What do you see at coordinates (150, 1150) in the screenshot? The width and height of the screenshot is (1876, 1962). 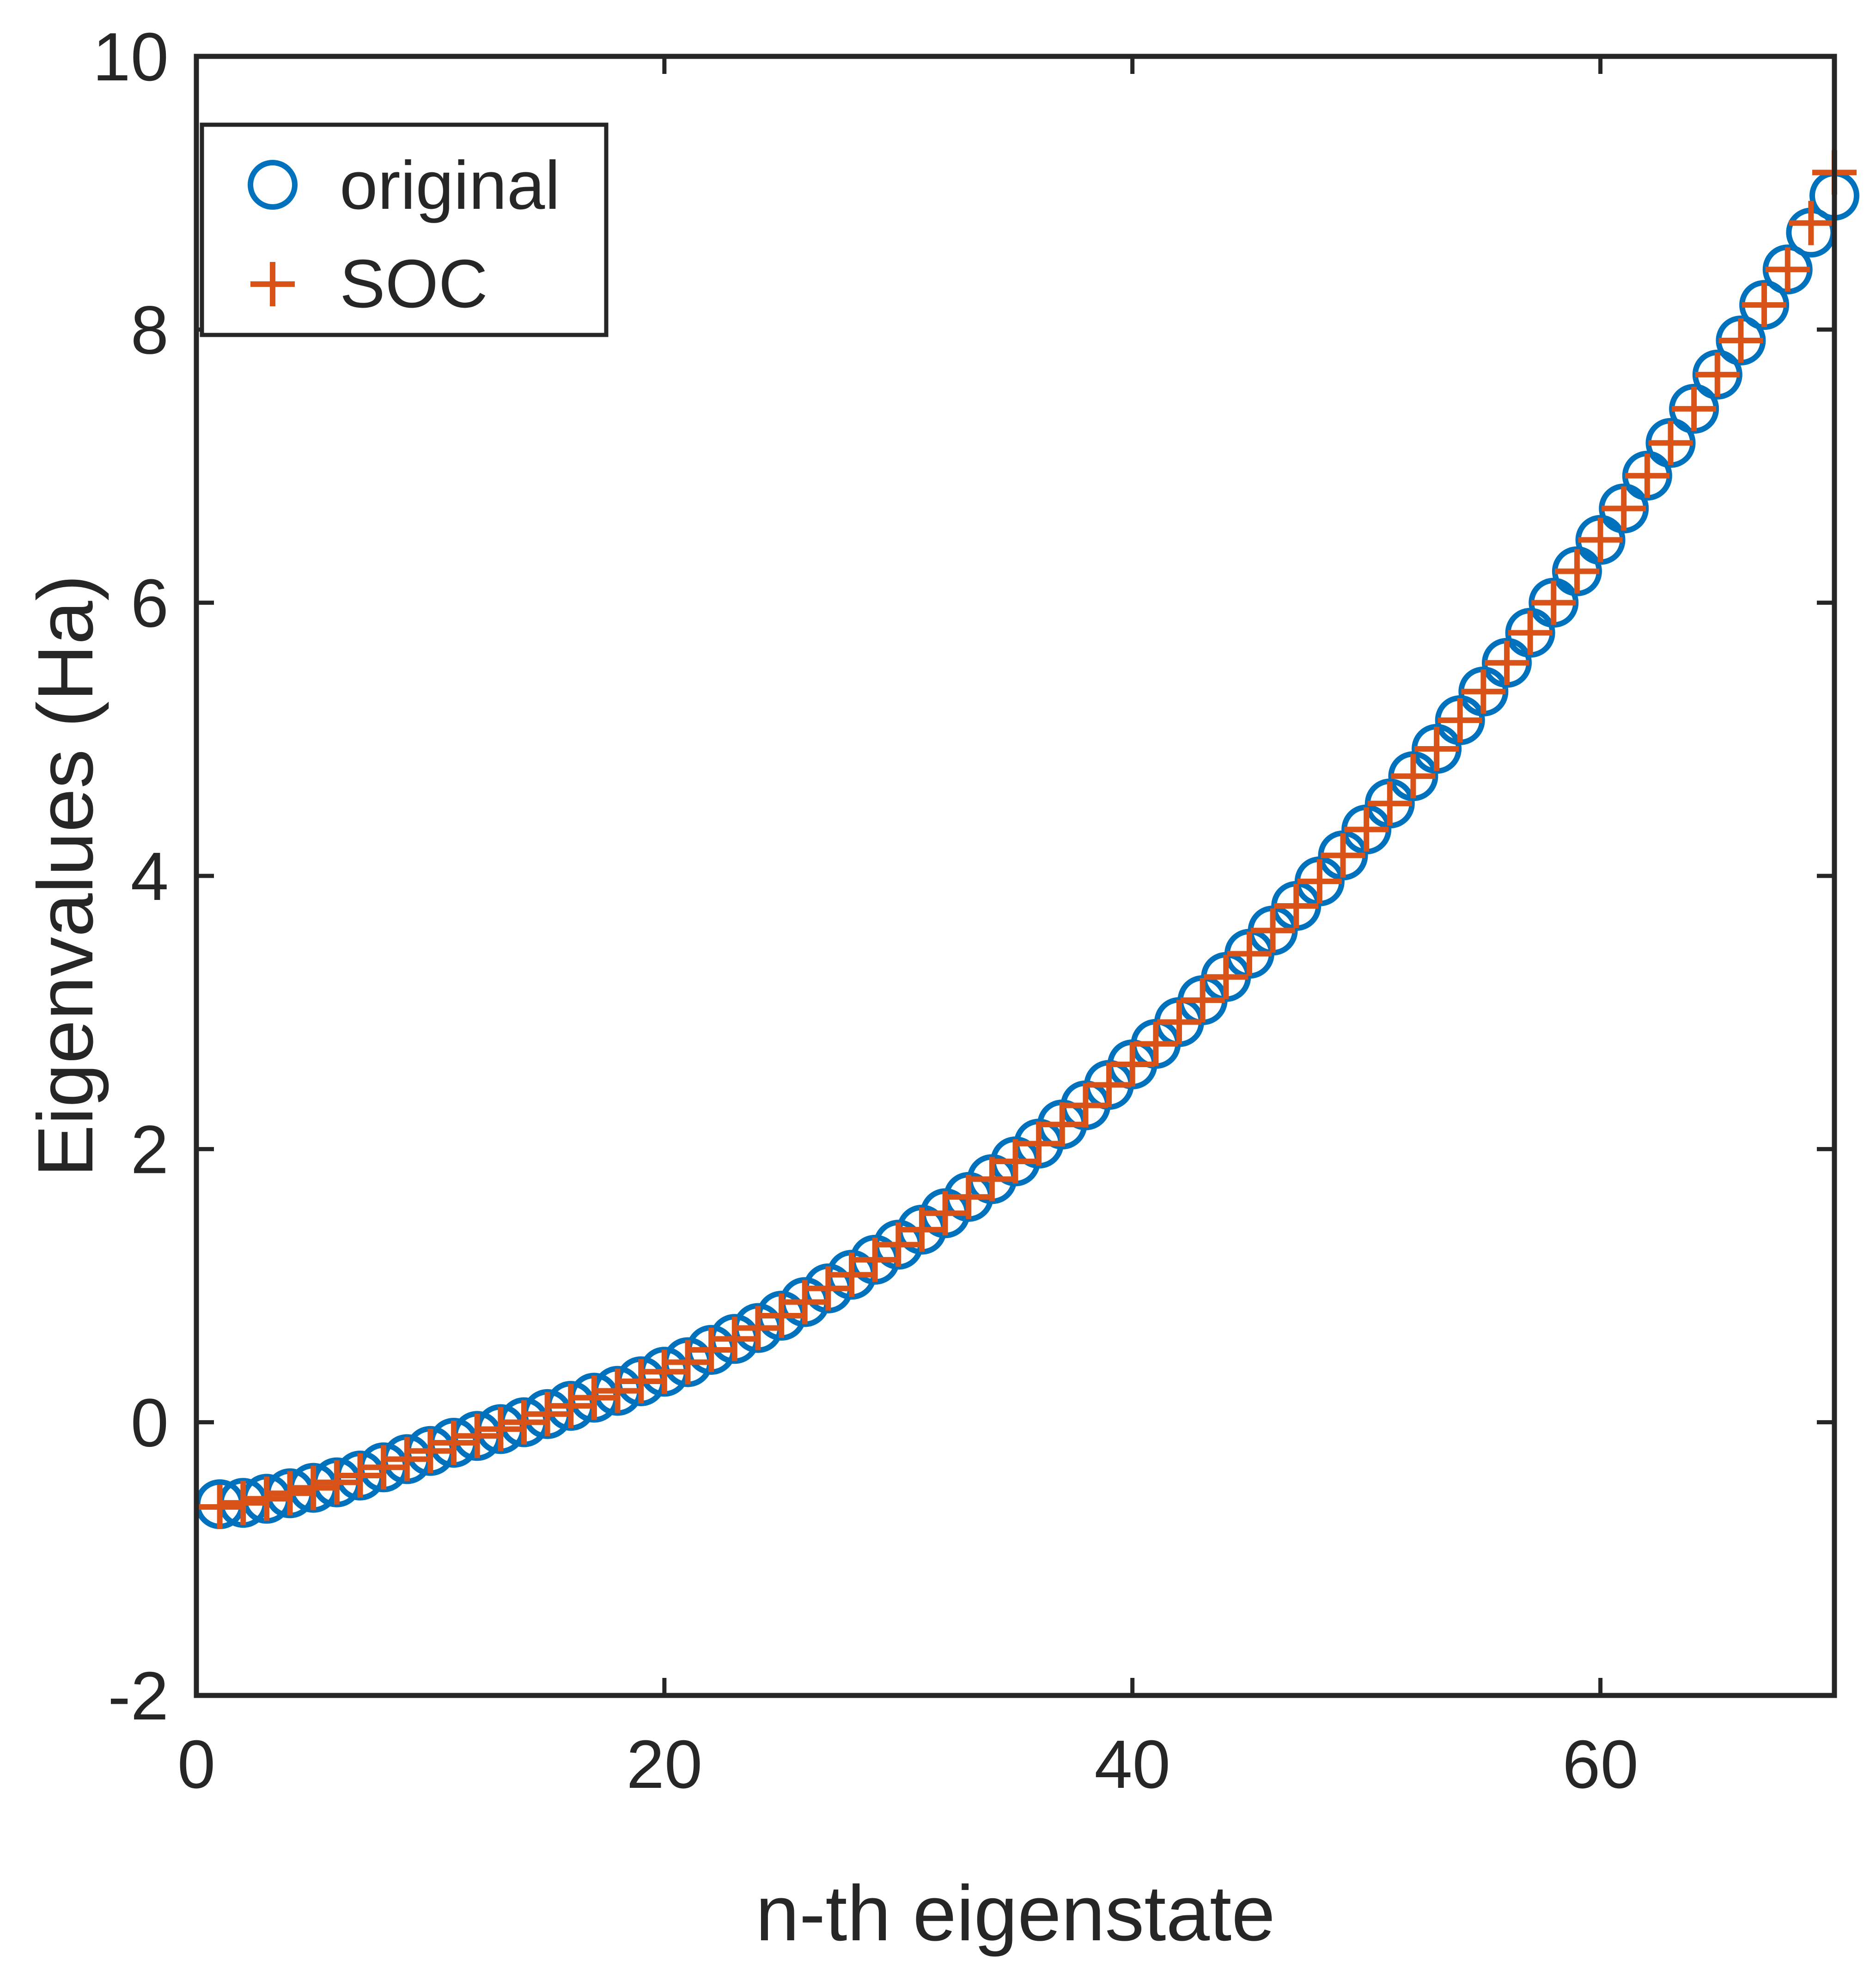 I see `y-tick-label: 2` at bounding box center [150, 1150].